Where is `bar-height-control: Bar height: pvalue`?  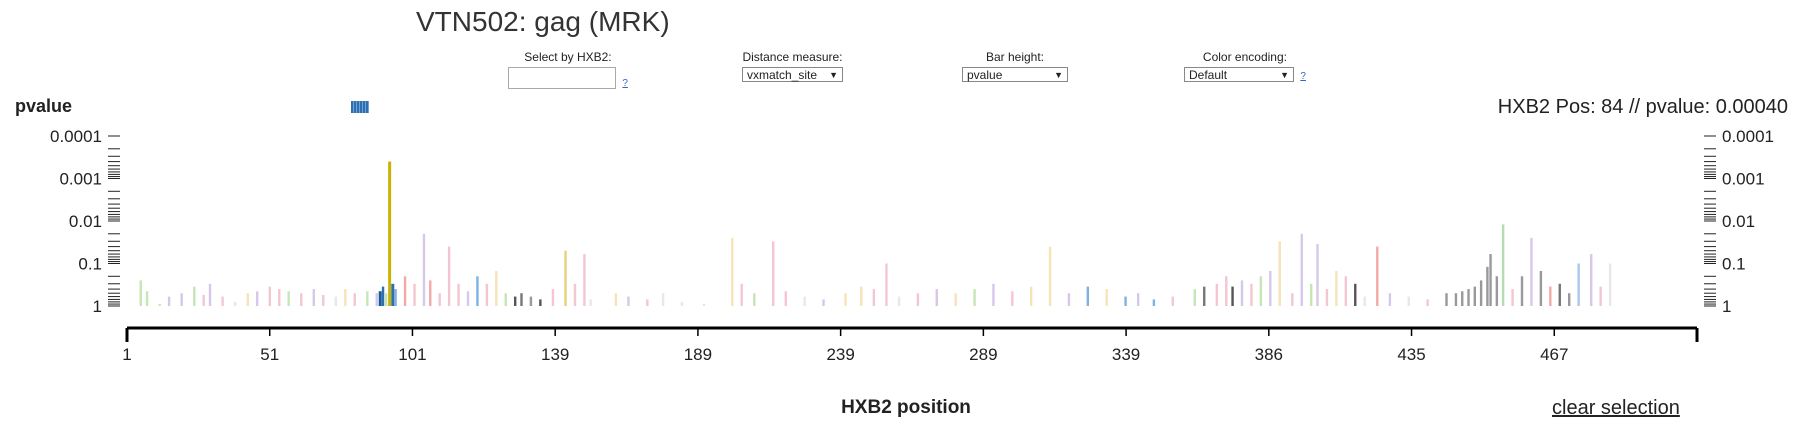 bar-height-control: Bar height: pvalue is located at coordinates (1015, 66).